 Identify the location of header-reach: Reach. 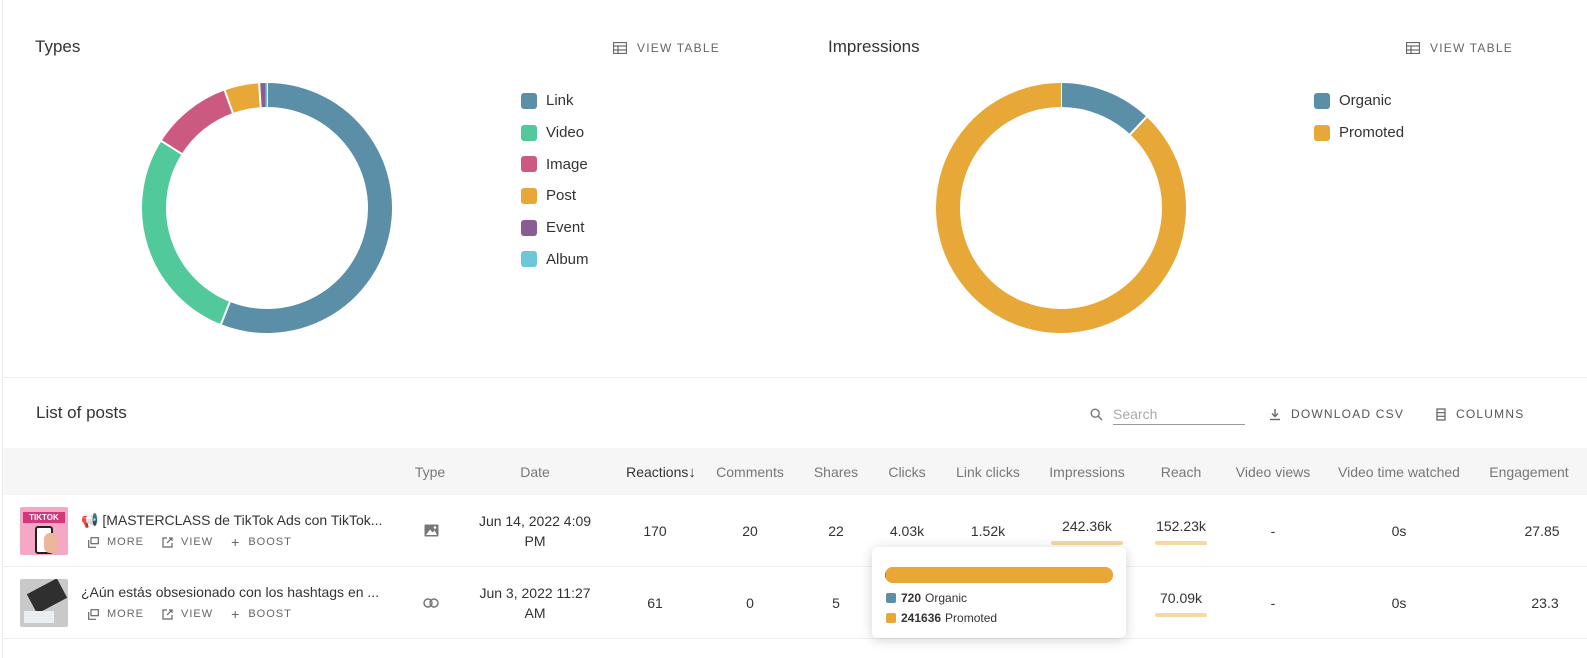
(1181, 472).